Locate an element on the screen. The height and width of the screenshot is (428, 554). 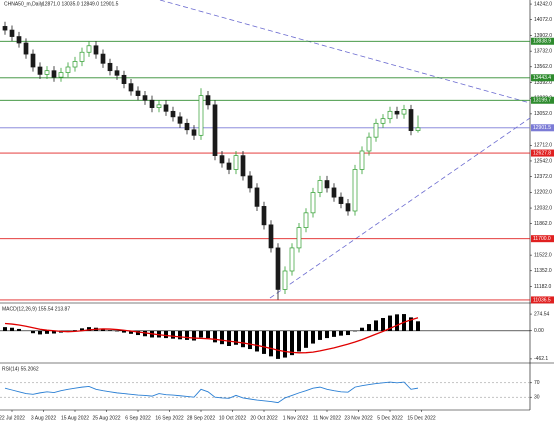
y-tick-label: 14242.0 is located at coordinates (543, 4).